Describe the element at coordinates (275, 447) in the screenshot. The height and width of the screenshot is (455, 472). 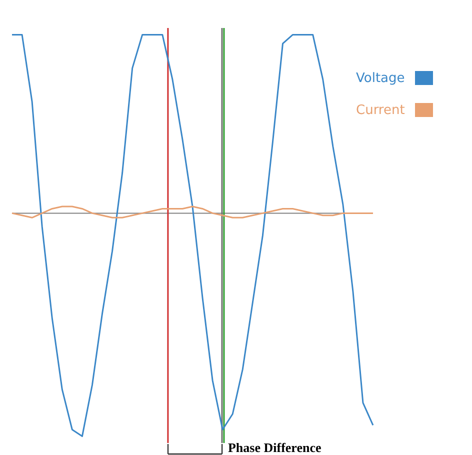
I see `text: Phase Difference` at that location.